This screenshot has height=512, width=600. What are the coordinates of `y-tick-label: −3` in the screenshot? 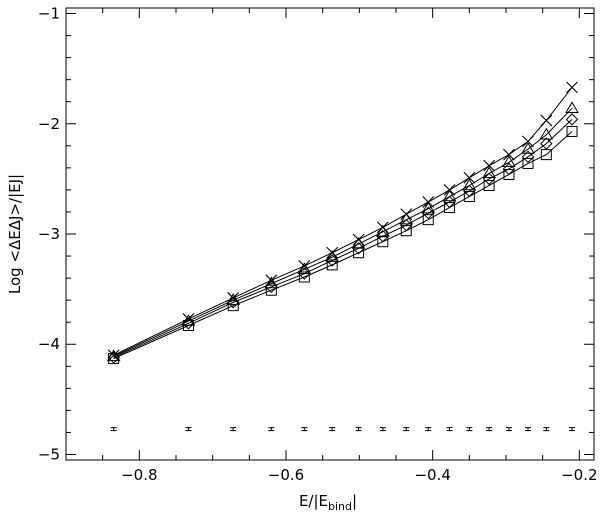 It's located at (49, 234).